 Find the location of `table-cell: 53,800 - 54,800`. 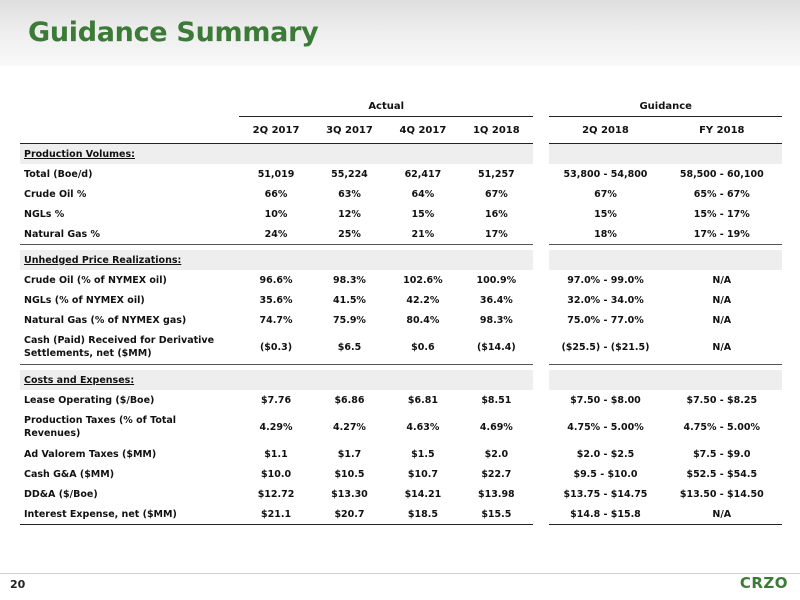

table-cell: 53,800 - 54,800 is located at coordinates (605, 174).